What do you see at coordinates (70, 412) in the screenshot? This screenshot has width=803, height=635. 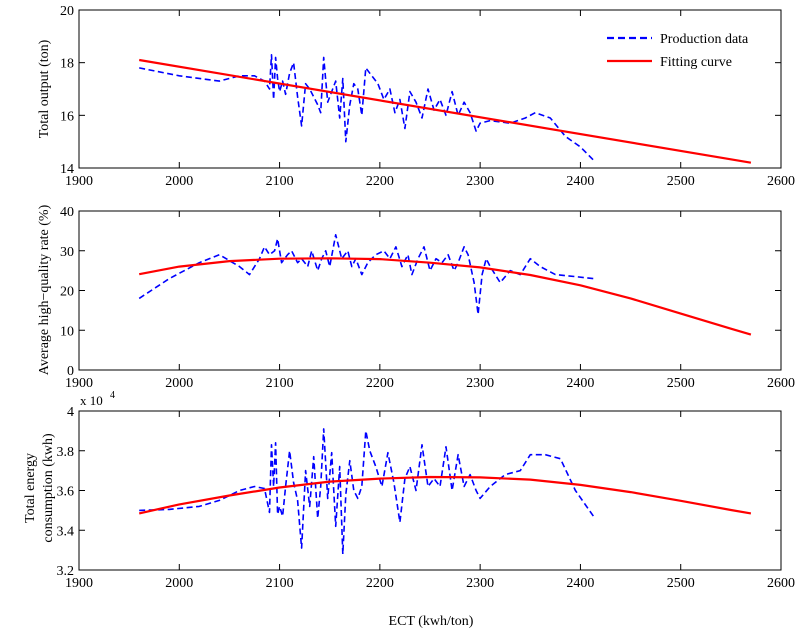 I see `y-tick-label: 4` at bounding box center [70, 412].